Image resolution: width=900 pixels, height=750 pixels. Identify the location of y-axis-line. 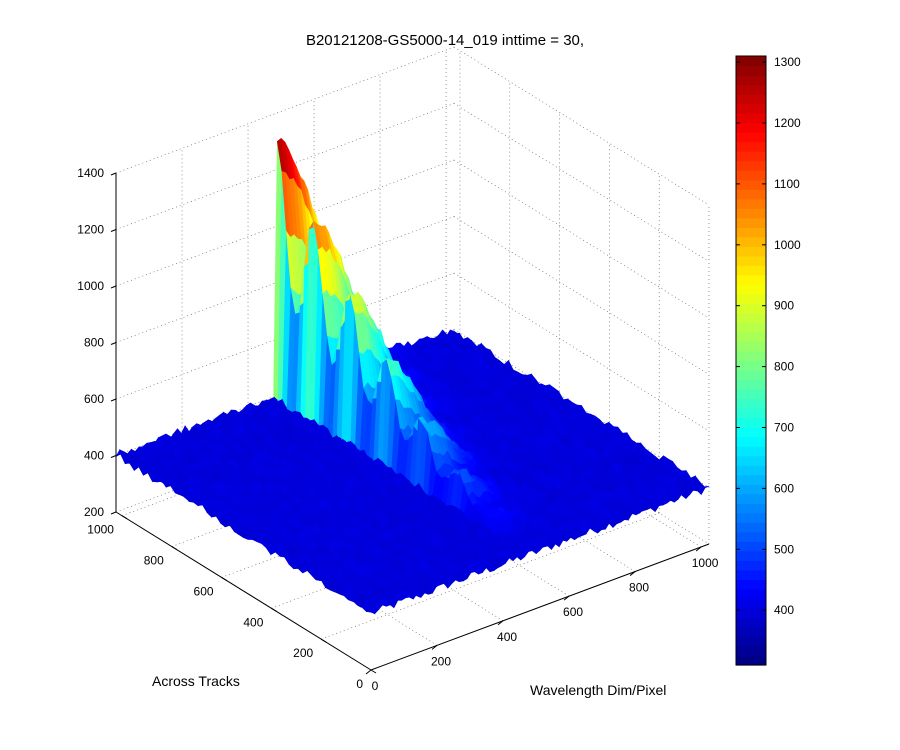
(243, 591).